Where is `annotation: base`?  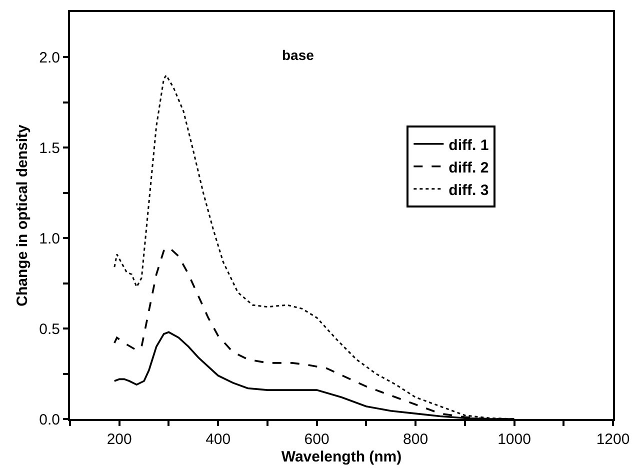 annotation: base is located at coordinates (298, 55).